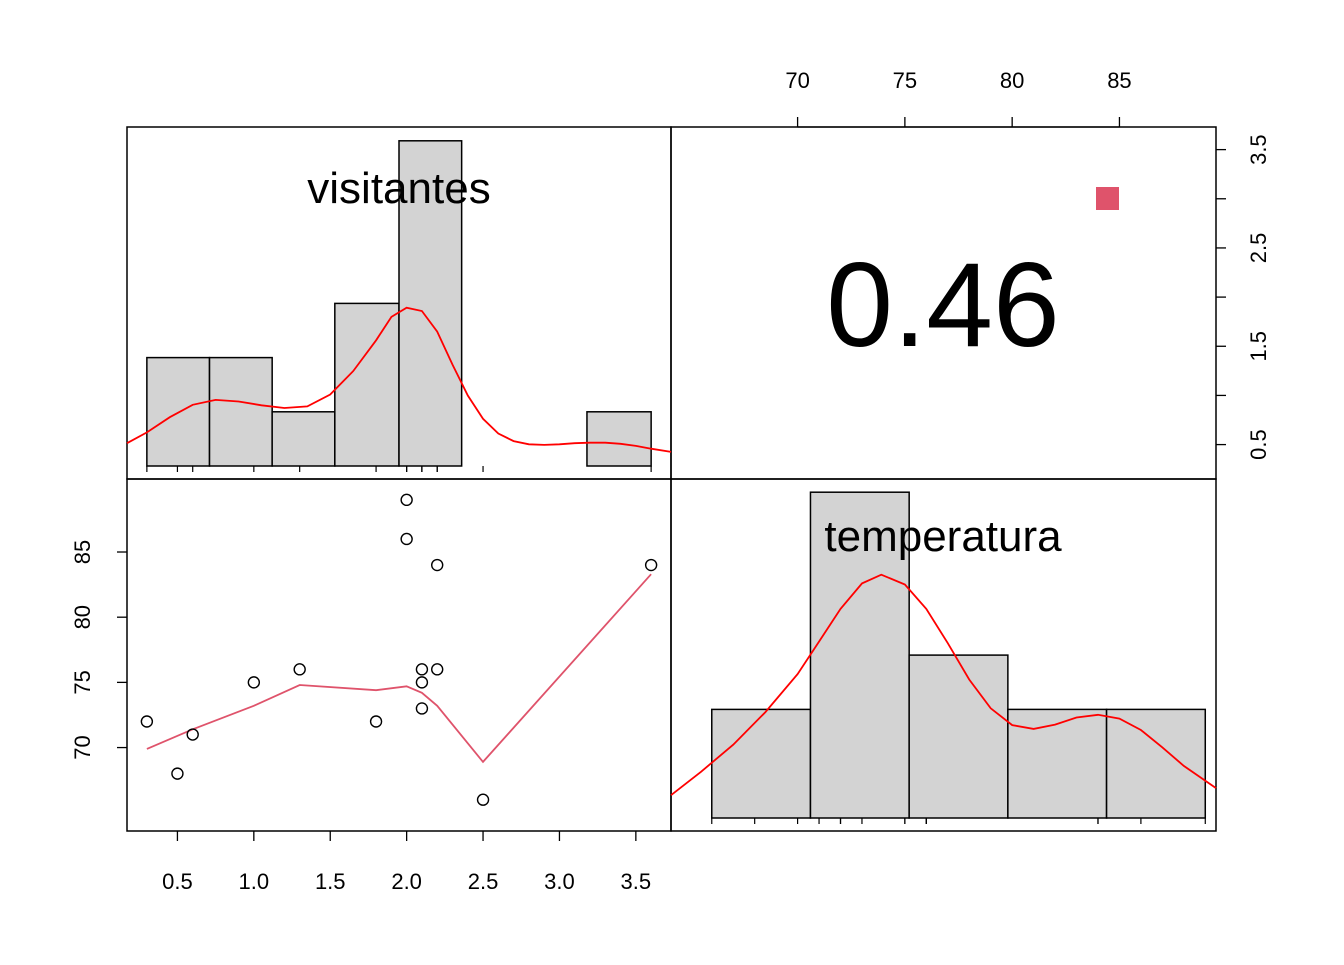  Describe the element at coordinates (636, 881) in the screenshot. I see `x-axis-tick-label: 3.5` at that location.